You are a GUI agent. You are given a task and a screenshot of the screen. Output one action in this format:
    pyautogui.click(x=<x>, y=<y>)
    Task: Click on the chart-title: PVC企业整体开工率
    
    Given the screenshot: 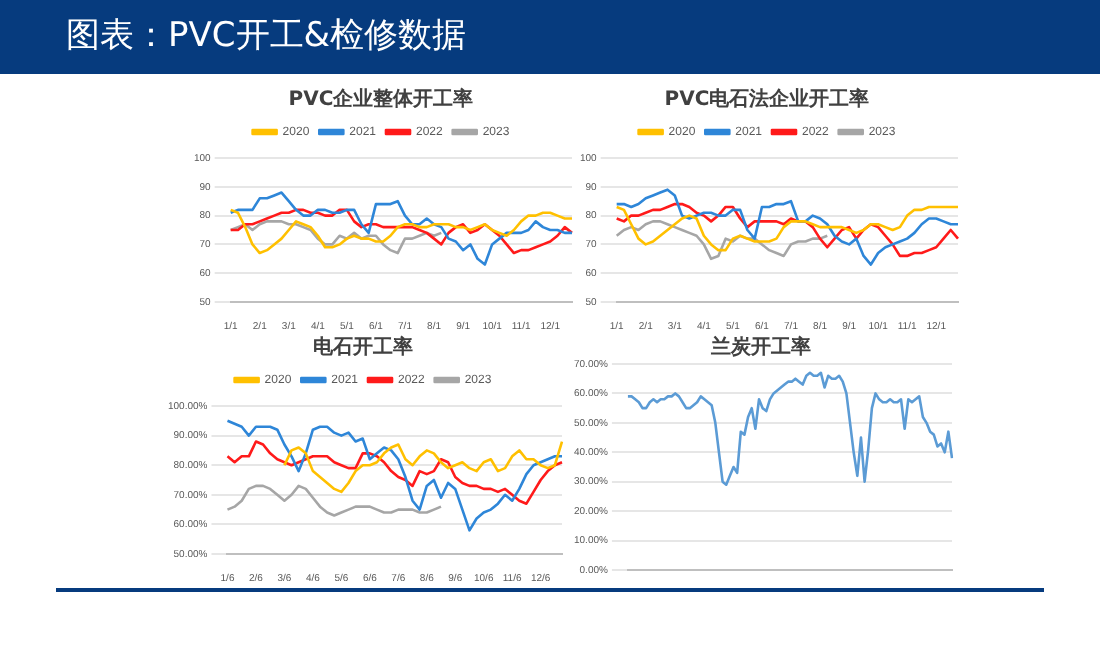 What is the action you would take?
    pyautogui.click(x=381, y=99)
    